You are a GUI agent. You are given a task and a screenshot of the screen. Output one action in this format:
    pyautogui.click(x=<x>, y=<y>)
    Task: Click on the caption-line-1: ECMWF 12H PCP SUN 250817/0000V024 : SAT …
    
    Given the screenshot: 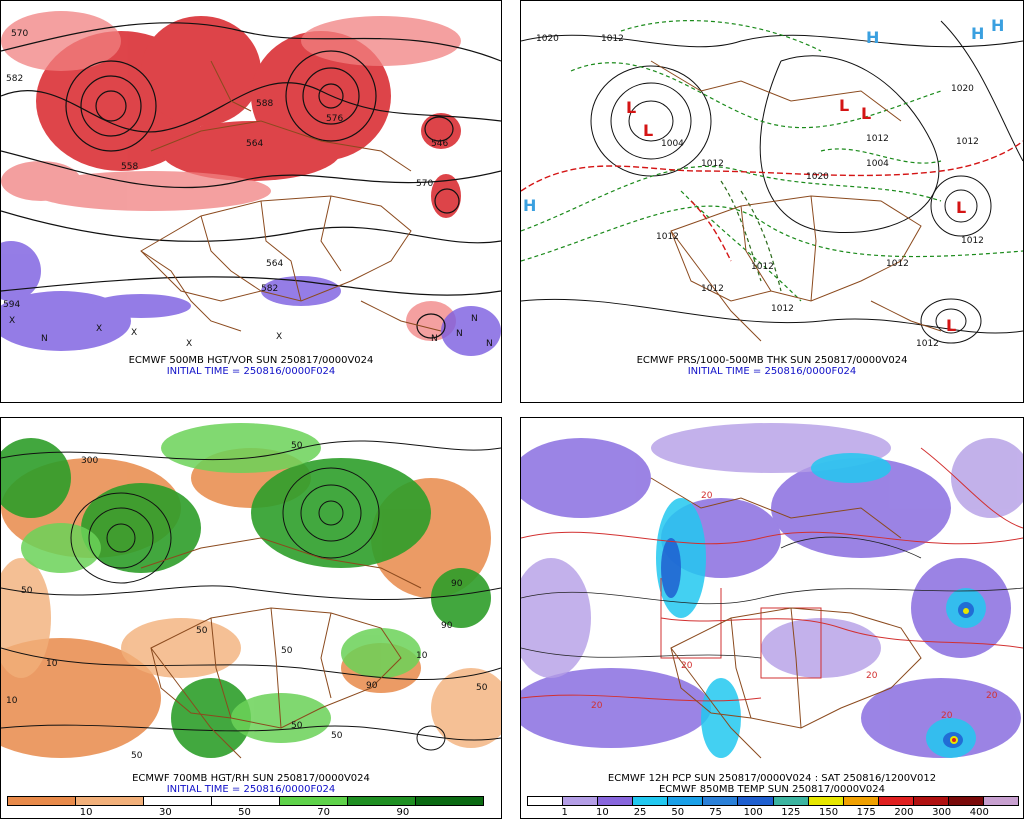 What is the action you would take?
    pyautogui.click(x=772, y=778)
    